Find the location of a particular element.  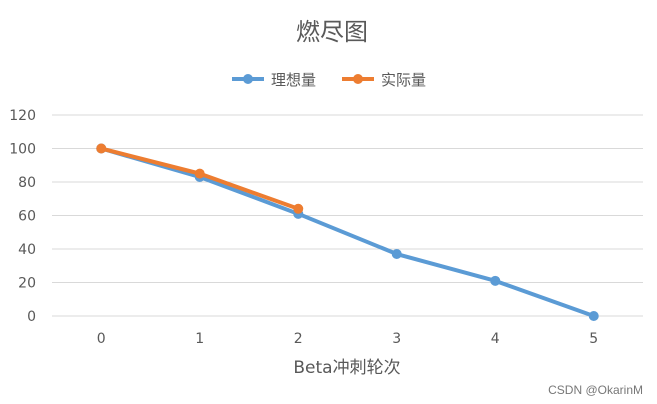

x-tick-label: 2 is located at coordinates (298, 339).